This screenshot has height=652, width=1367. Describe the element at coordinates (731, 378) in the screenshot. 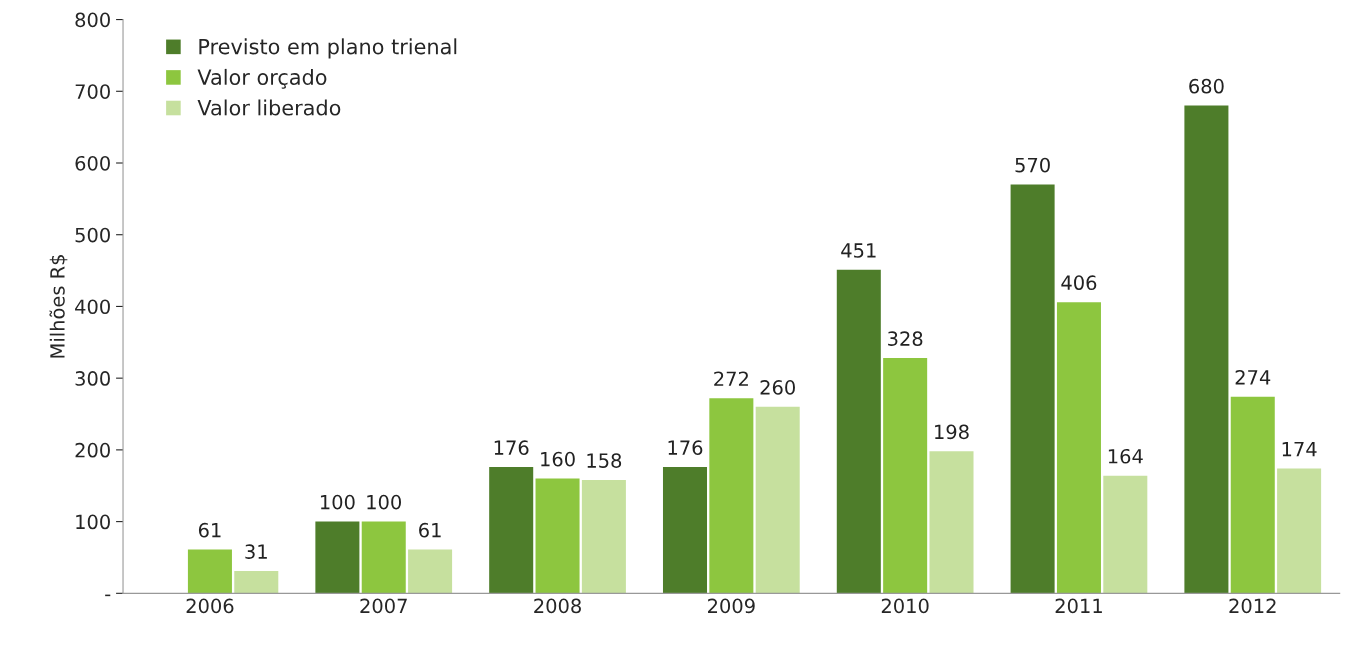

I see `data-label: 272` at that location.